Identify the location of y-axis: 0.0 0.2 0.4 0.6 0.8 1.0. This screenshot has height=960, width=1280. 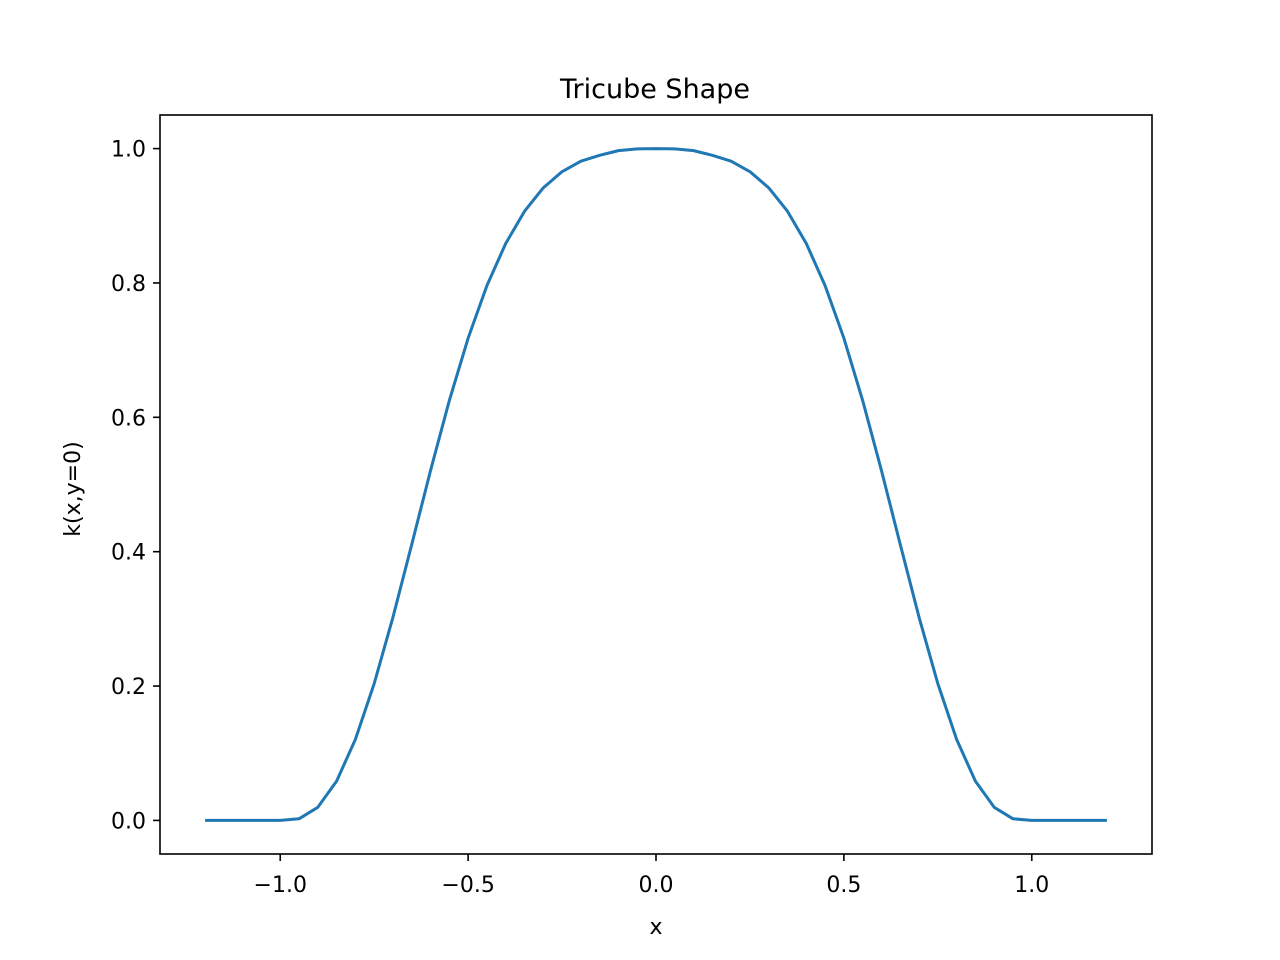
(135, 486).